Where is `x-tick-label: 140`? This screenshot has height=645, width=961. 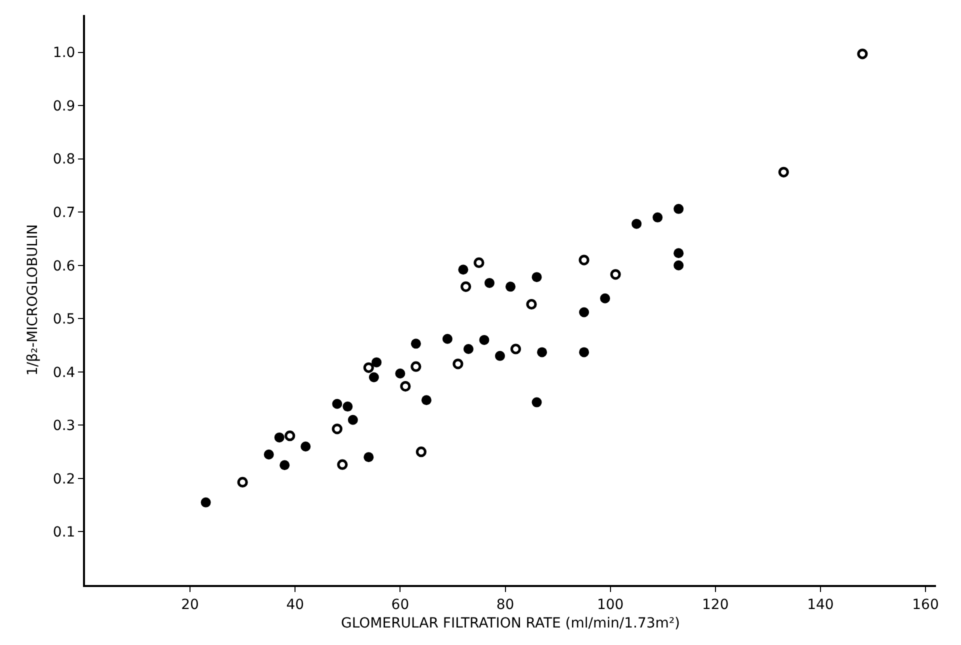 x-tick-label: 140 is located at coordinates (820, 604).